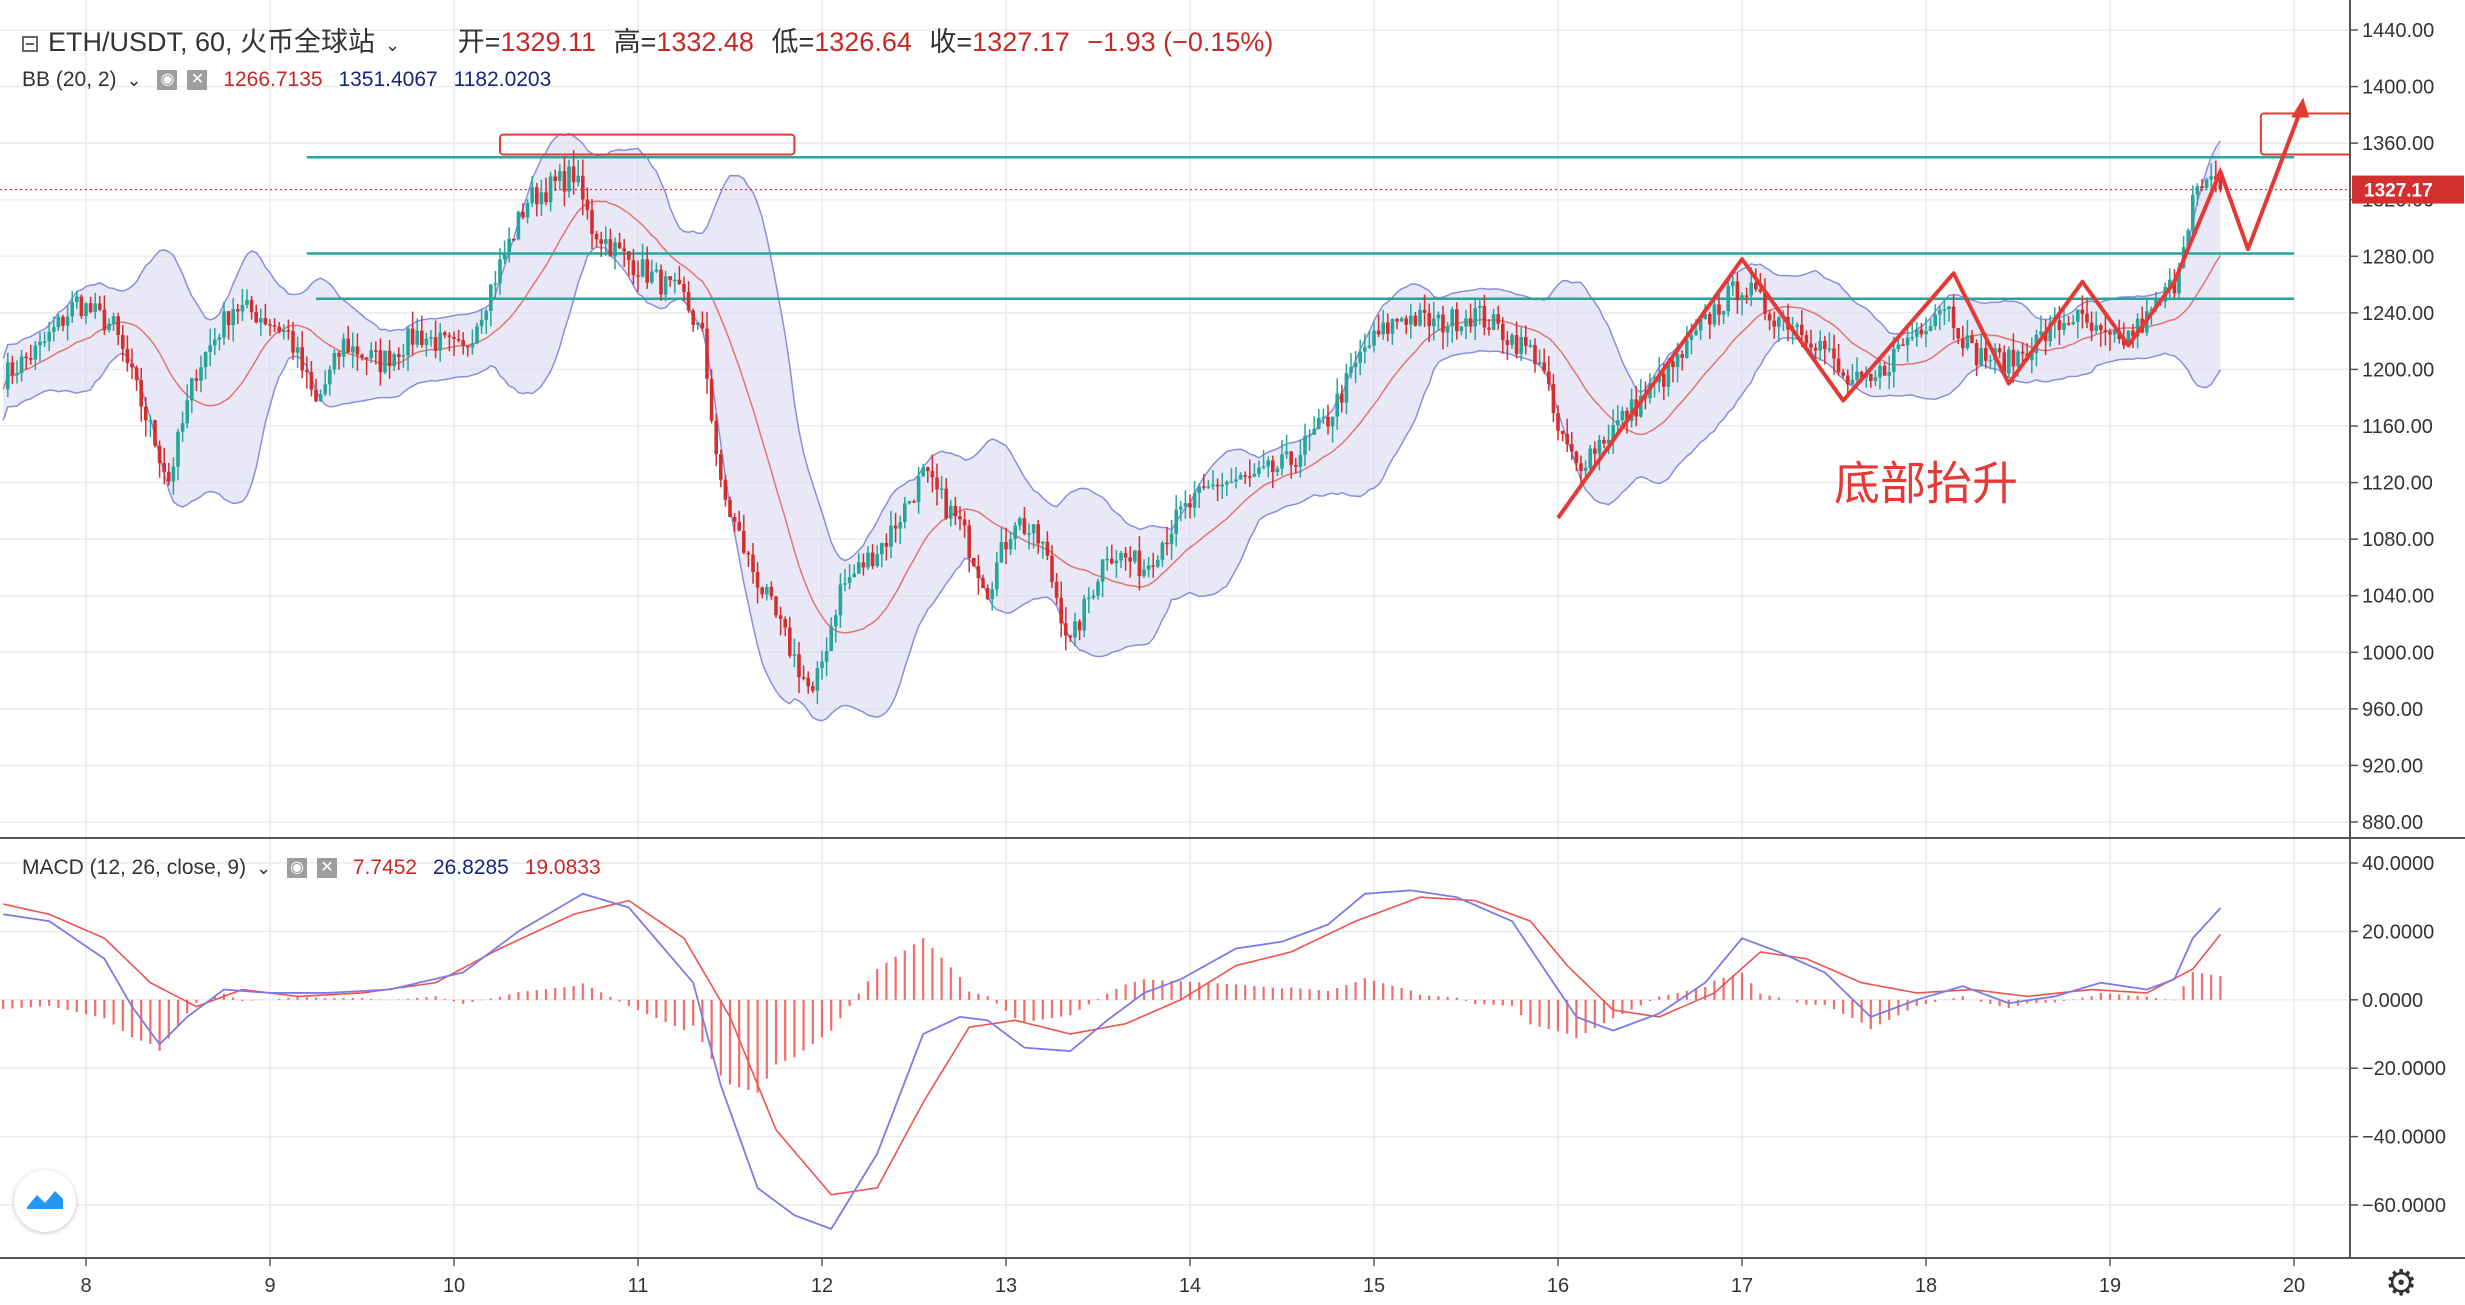  I want to click on macd-y-tick-label: 0.0000, so click(2392, 1001).